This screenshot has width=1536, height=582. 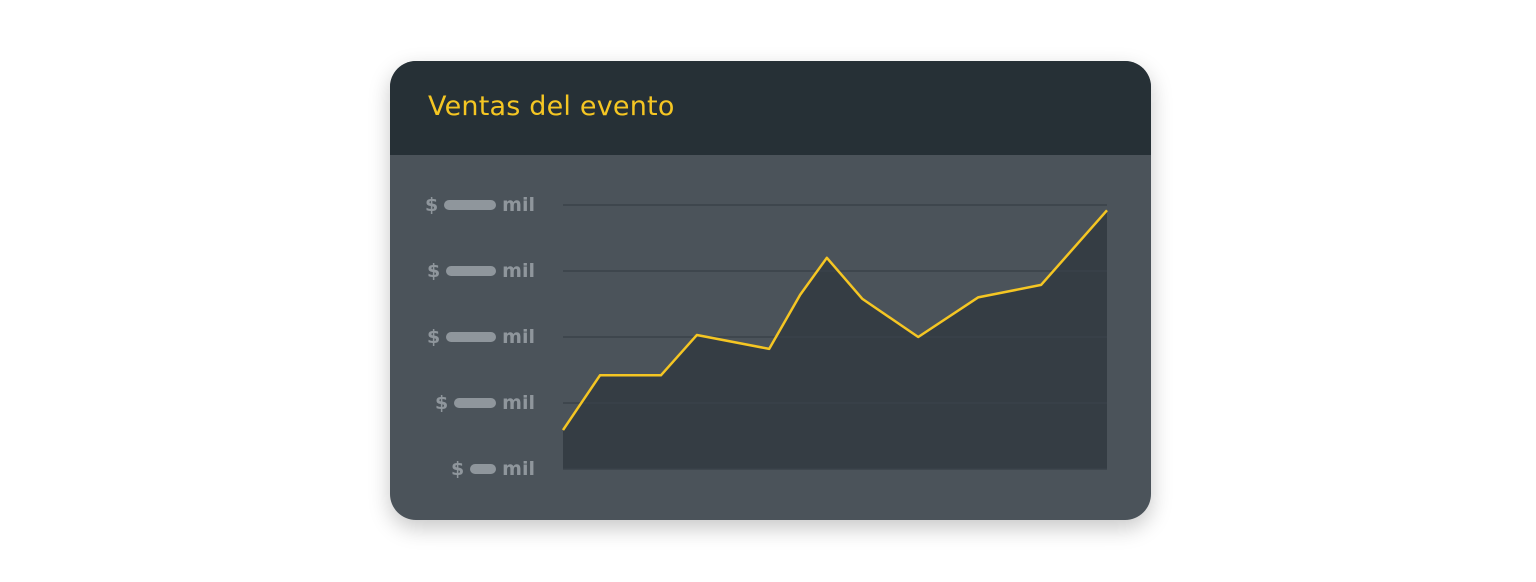 I want to click on chart-title: Ventas del evento, so click(x=551, y=106).